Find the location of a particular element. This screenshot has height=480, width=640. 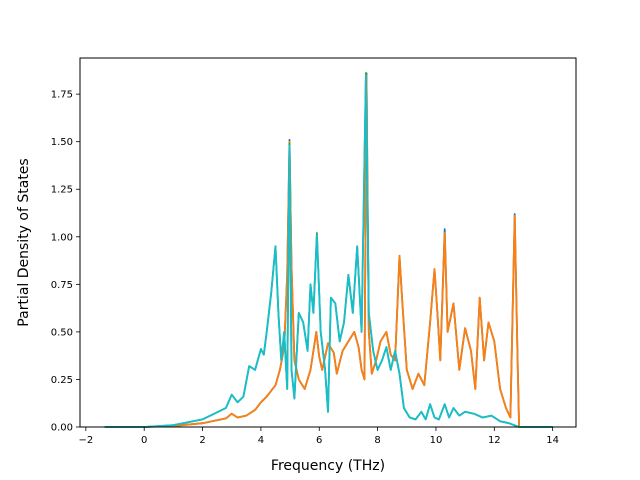

y-tick-label: 1.50 is located at coordinates (62, 142).